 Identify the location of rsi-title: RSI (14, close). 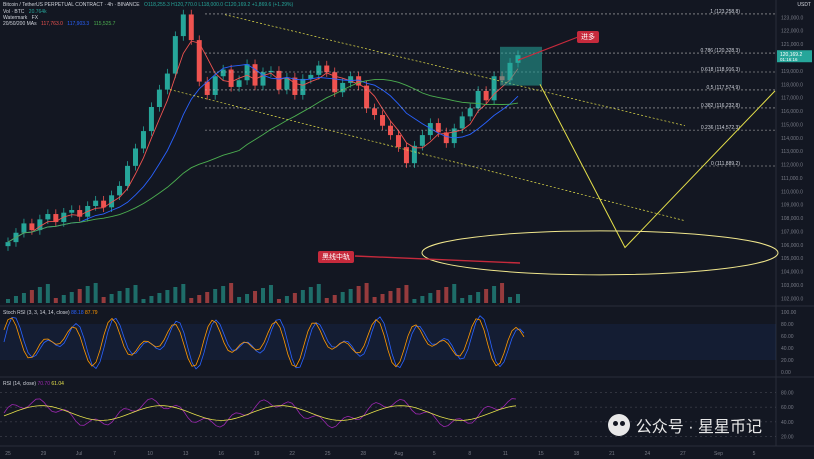
(20, 384).